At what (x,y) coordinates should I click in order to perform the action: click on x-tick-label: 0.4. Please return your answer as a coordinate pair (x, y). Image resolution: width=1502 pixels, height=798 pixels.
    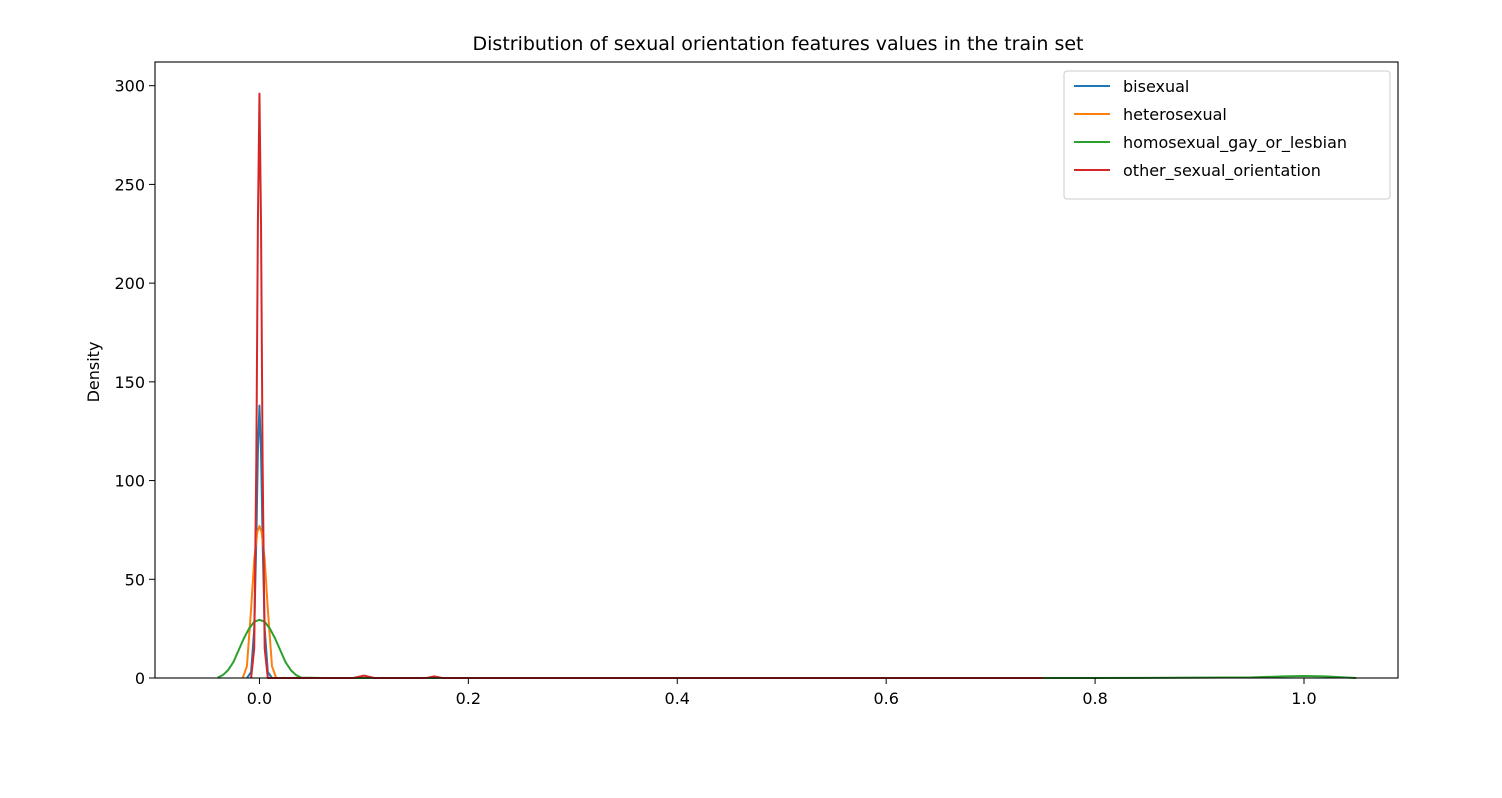
    Looking at the image, I should click on (677, 698).